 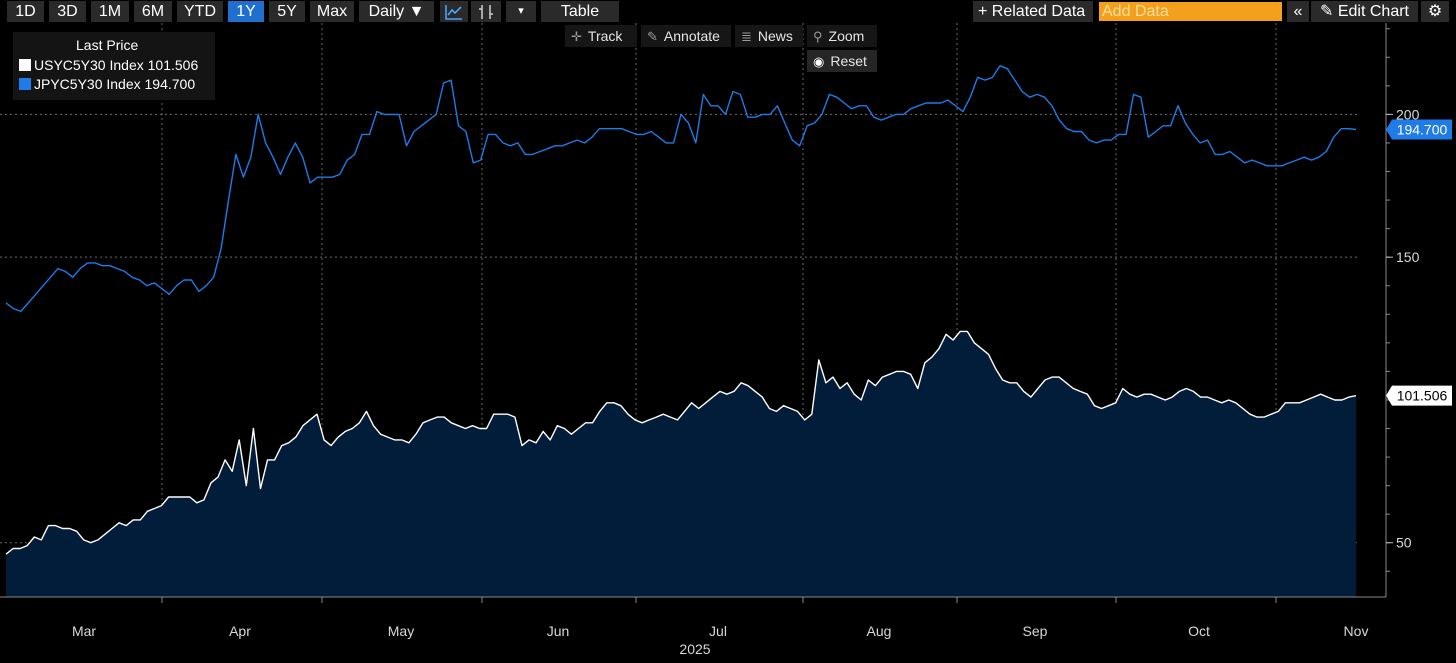 I want to click on y-tick-label: 50, so click(x=1404, y=543).